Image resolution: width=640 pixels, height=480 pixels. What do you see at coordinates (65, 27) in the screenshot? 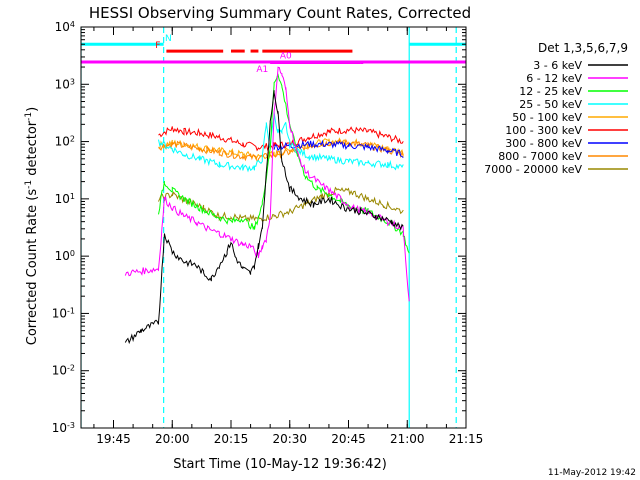
I see `y-tick-label: 10⁴` at bounding box center [65, 27].